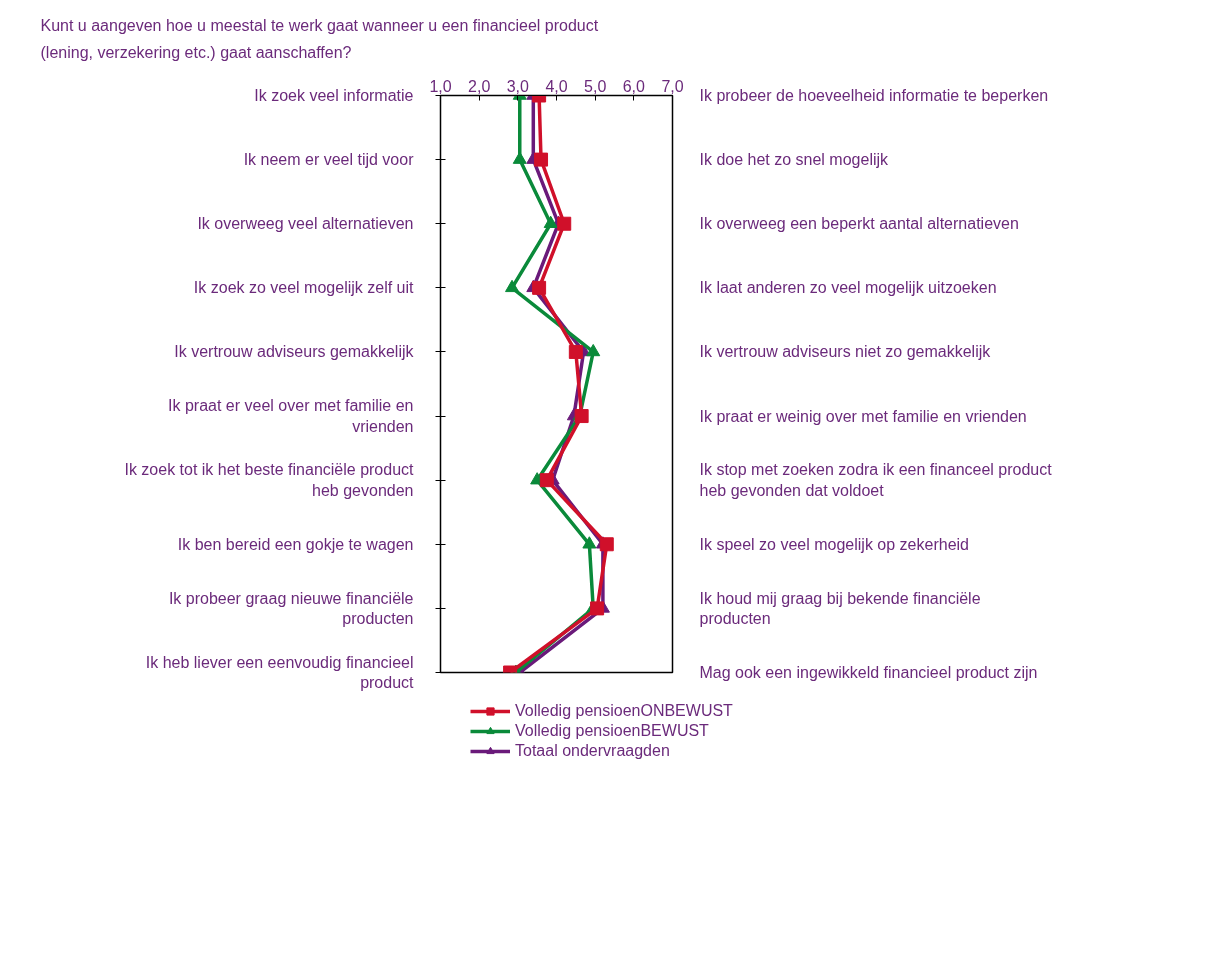  What do you see at coordinates (305, 224) in the screenshot?
I see `y-tick-label: Ik overweeg veel alternatieven` at bounding box center [305, 224].